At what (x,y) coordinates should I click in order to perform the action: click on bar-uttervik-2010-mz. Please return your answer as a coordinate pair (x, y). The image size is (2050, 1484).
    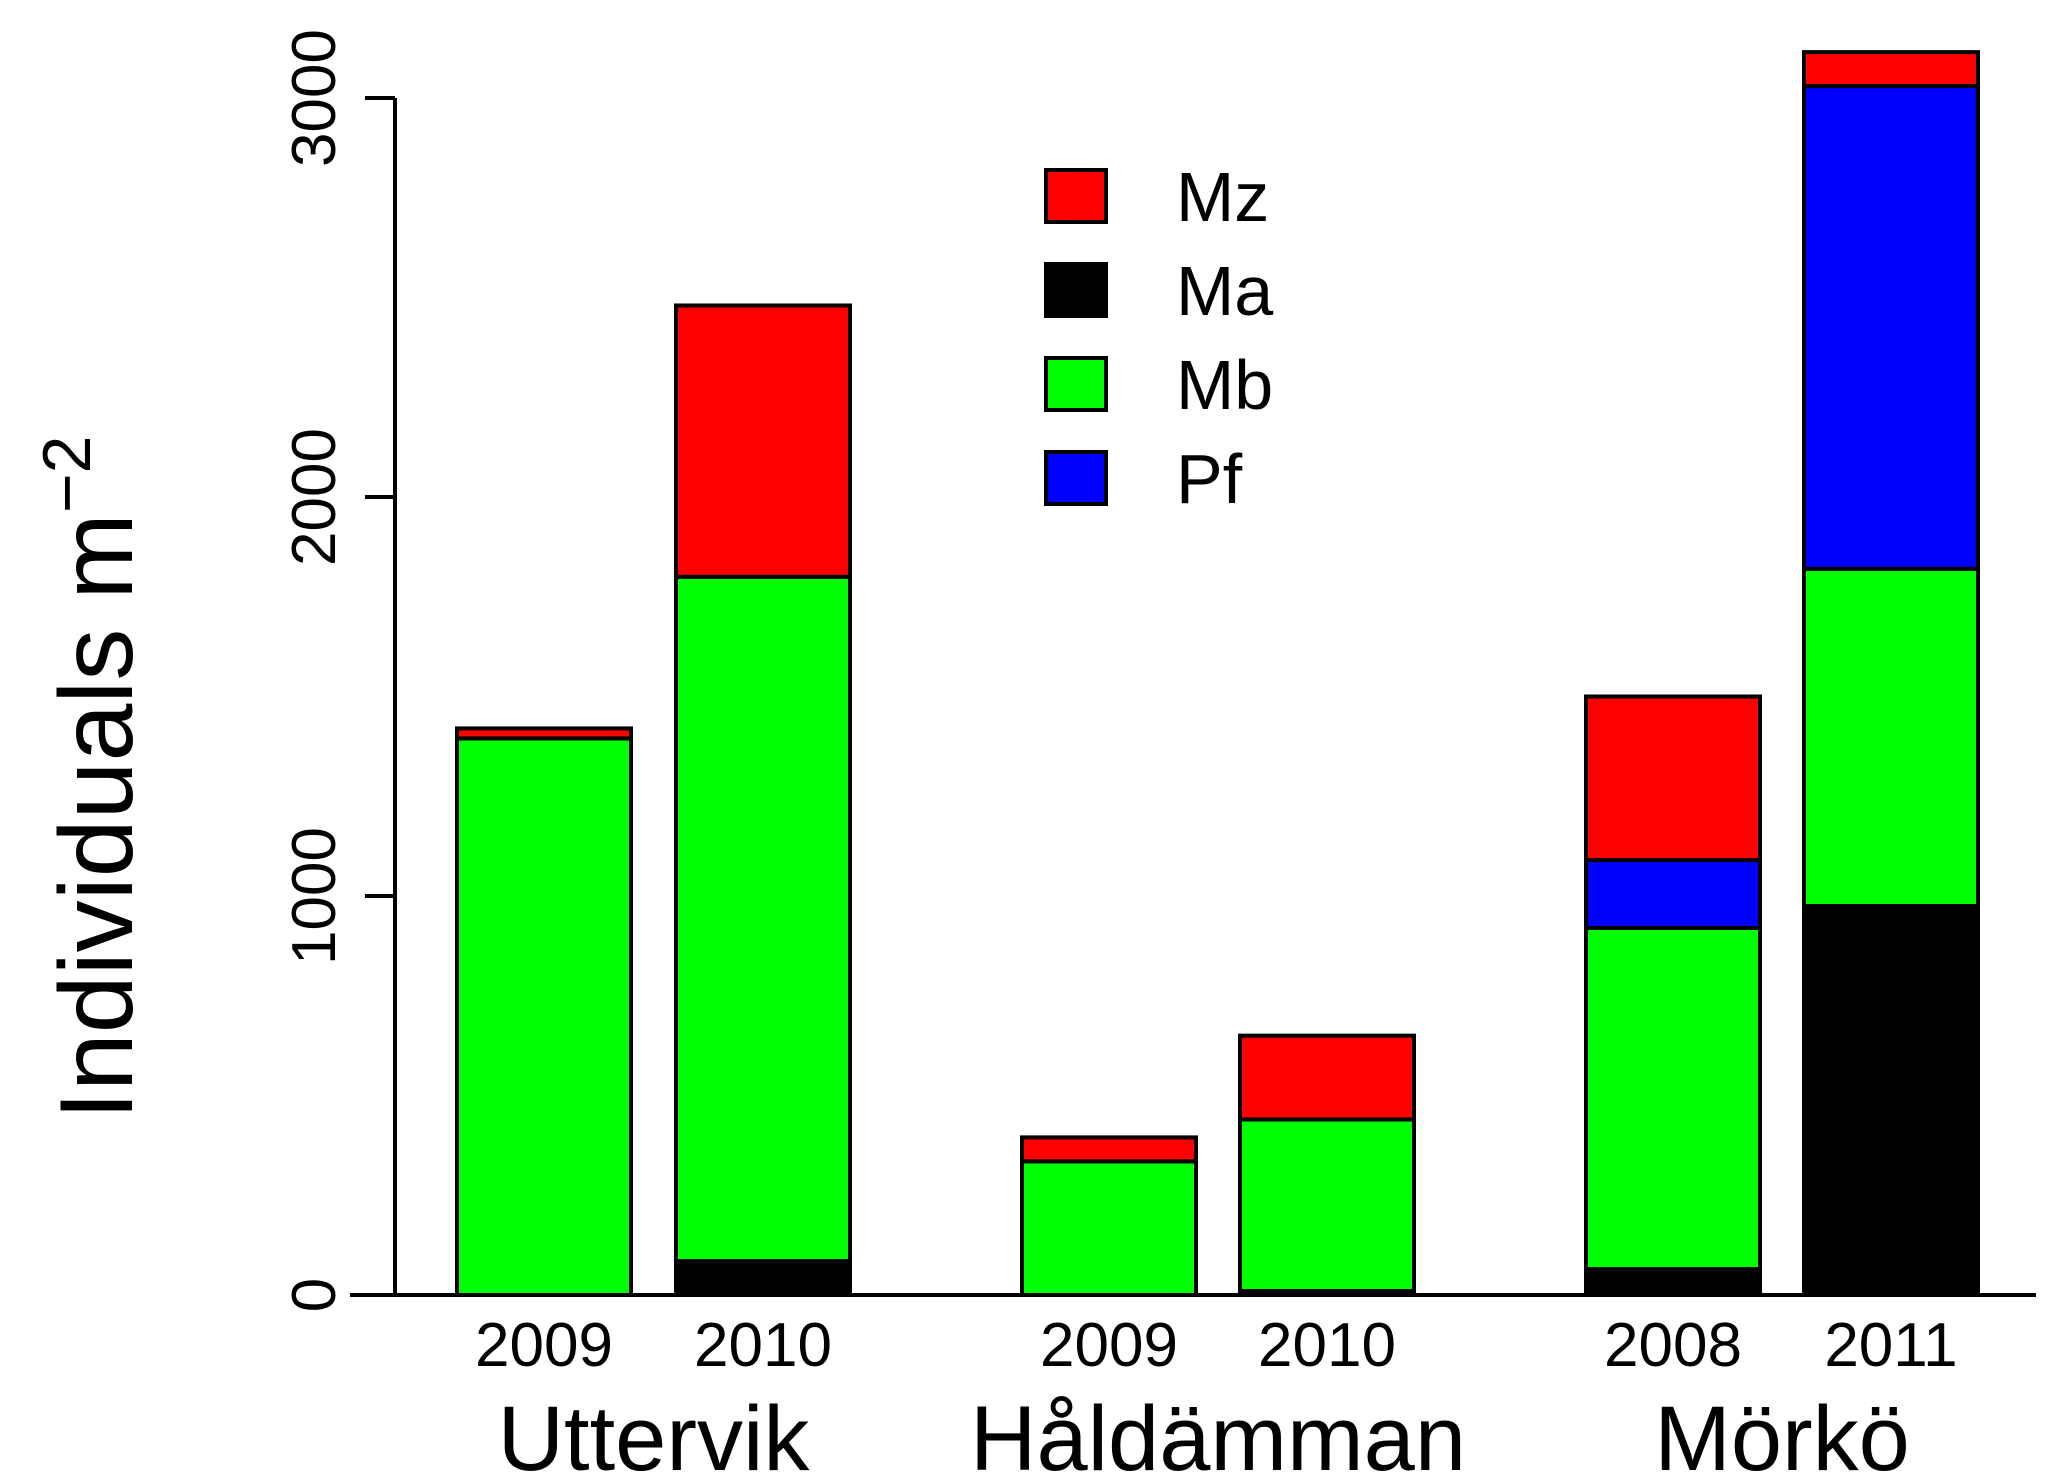
    Looking at the image, I should click on (763, 441).